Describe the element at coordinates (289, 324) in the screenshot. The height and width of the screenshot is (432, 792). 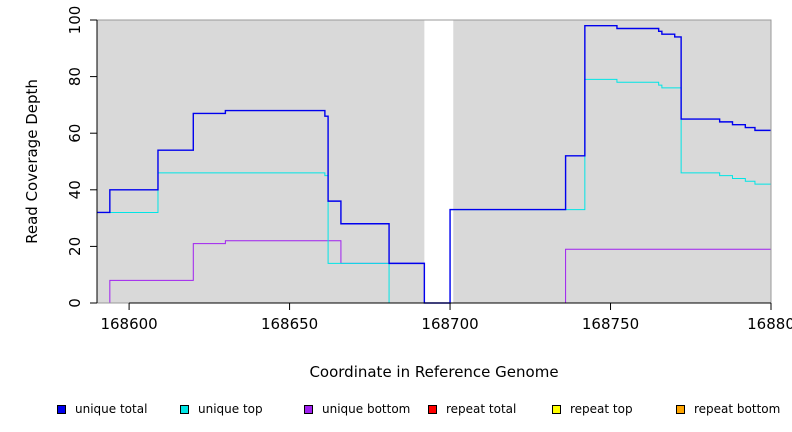
I see `x-tick-label: 168650` at that location.